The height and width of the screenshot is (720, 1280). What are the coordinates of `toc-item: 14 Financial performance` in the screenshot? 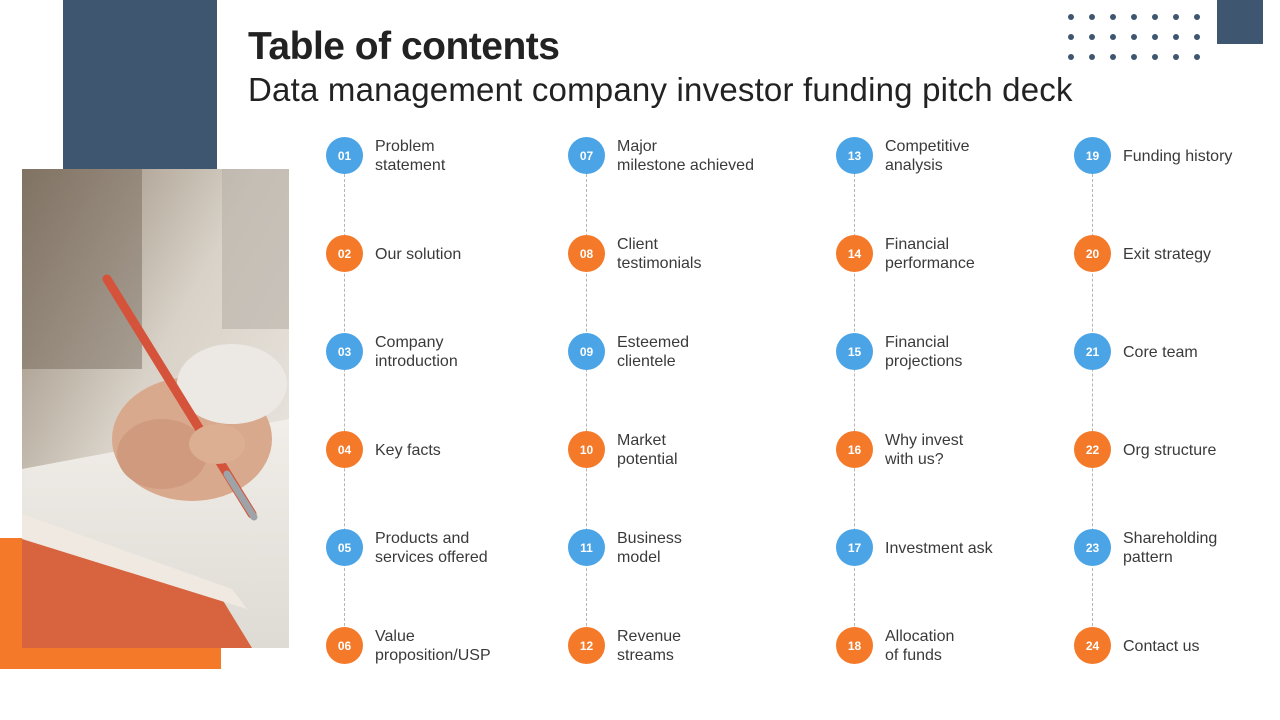 It's located at (951, 254).